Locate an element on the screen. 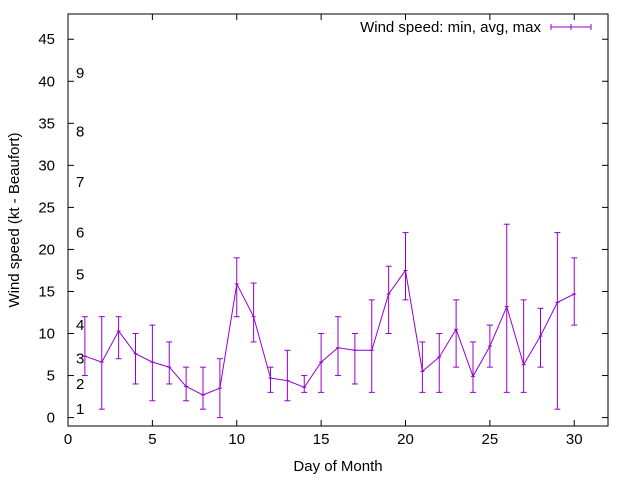 The image size is (640, 480). y-tick-label: 0 is located at coordinates (51, 418).